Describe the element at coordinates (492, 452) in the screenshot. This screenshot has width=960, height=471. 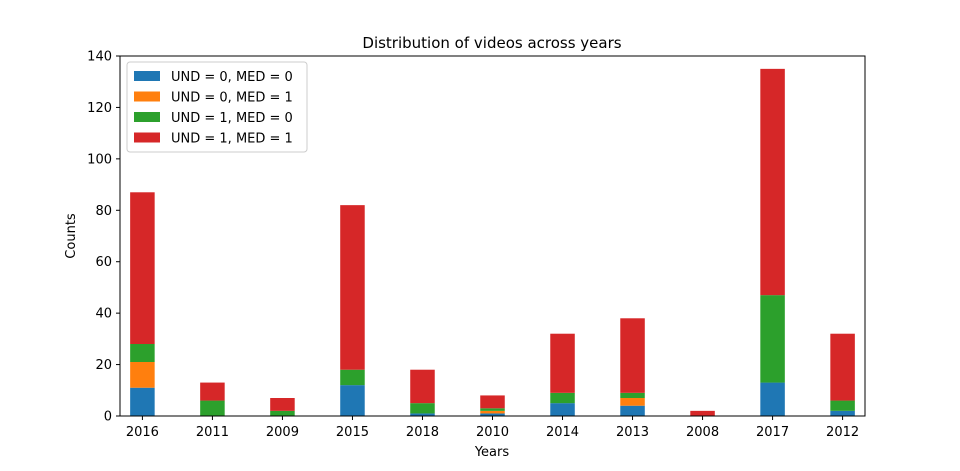
I see `x-axis-label: Years` at that location.